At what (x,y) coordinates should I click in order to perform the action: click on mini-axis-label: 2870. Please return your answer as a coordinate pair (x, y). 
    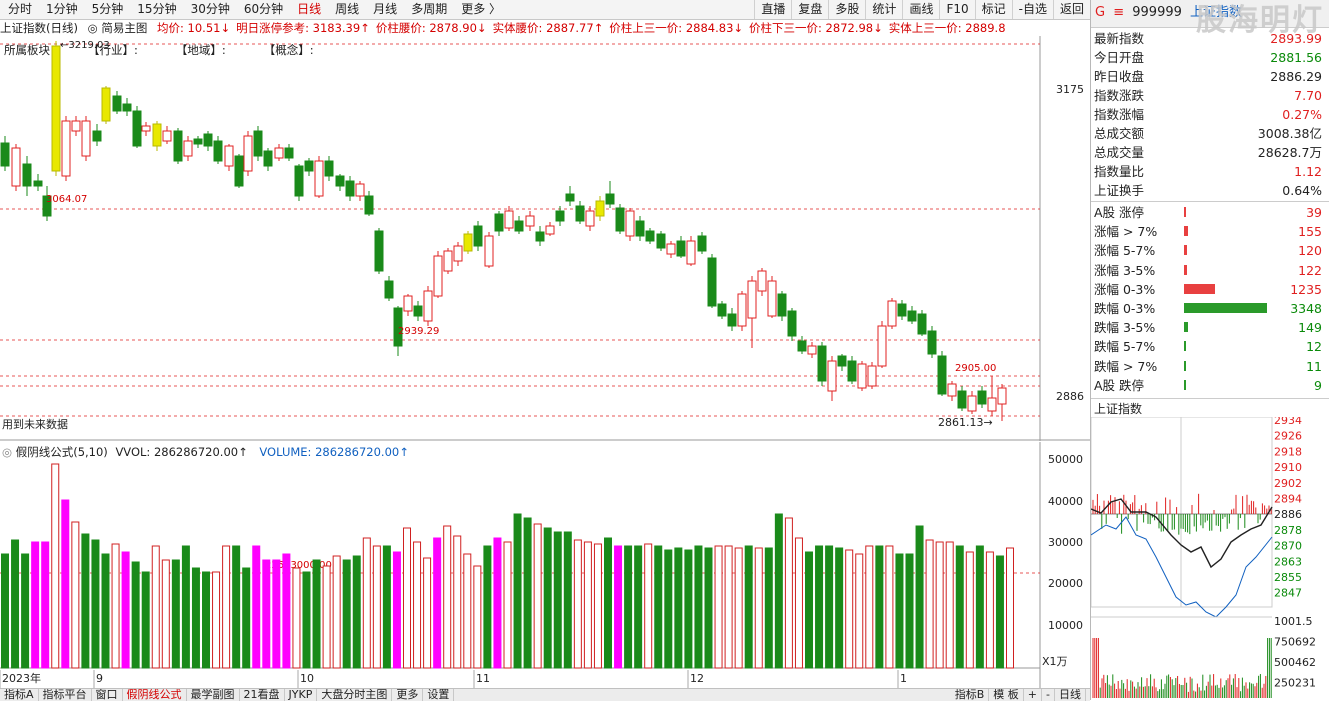
    Looking at the image, I should click on (1288, 546).